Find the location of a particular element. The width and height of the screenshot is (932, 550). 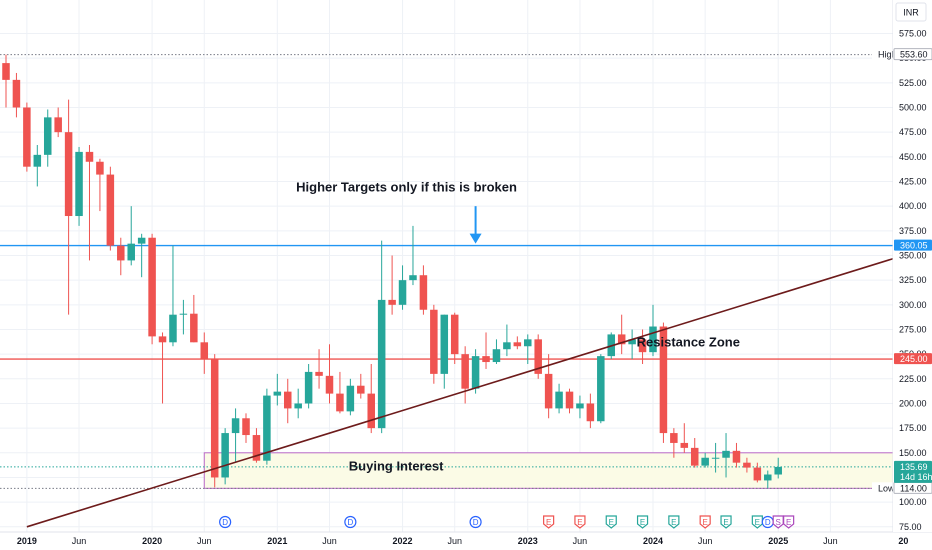

price-tick-label: 100.00 is located at coordinates (913, 502).